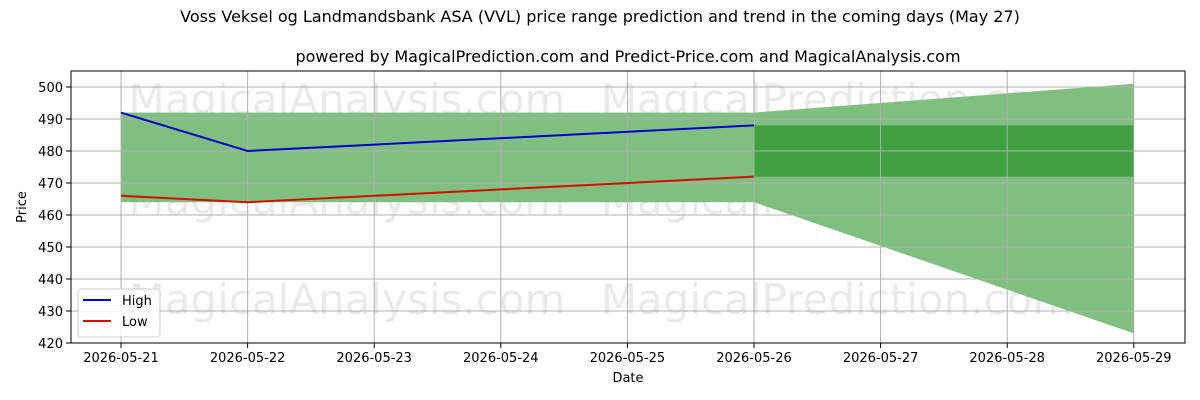  What do you see at coordinates (248, 358) in the screenshot?
I see `x-tick-label: 2026-05-22` at bounding box center [248, 358].